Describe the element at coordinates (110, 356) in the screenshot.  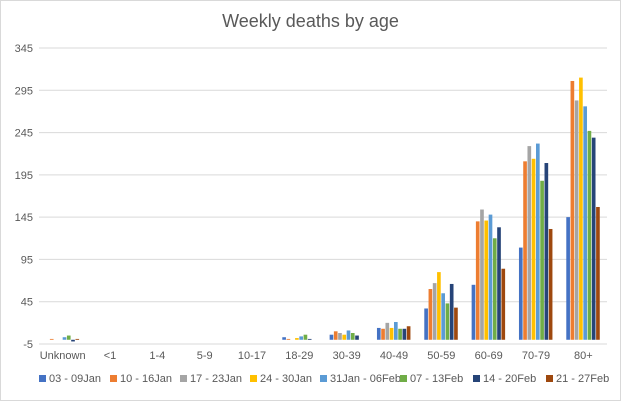
I see `x-tick-label: <1` at that location.